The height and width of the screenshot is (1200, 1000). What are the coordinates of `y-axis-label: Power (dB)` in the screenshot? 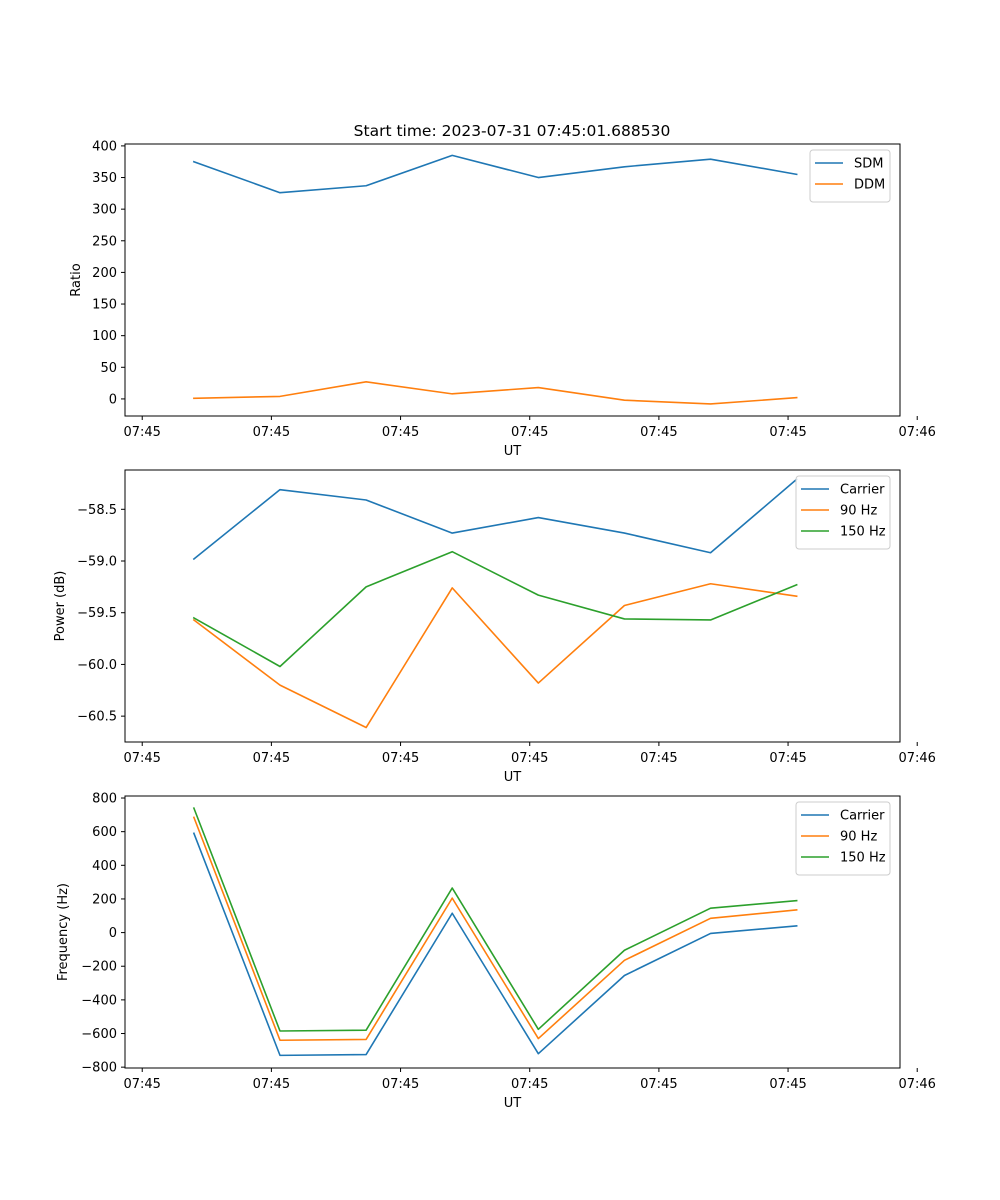 It's located at (60, 606).